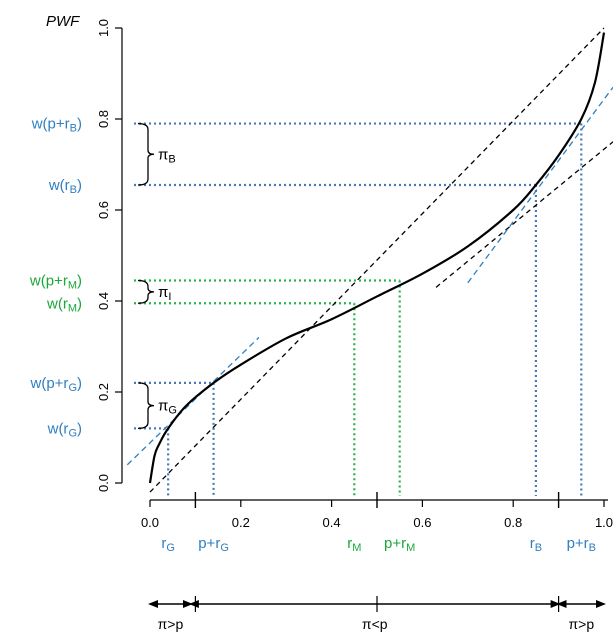 The image size is (613, 635). What do you see at coordinates (536, 544) in the screenshot?
I see `x-marker-label: rB` at bounding box center [536, 544].